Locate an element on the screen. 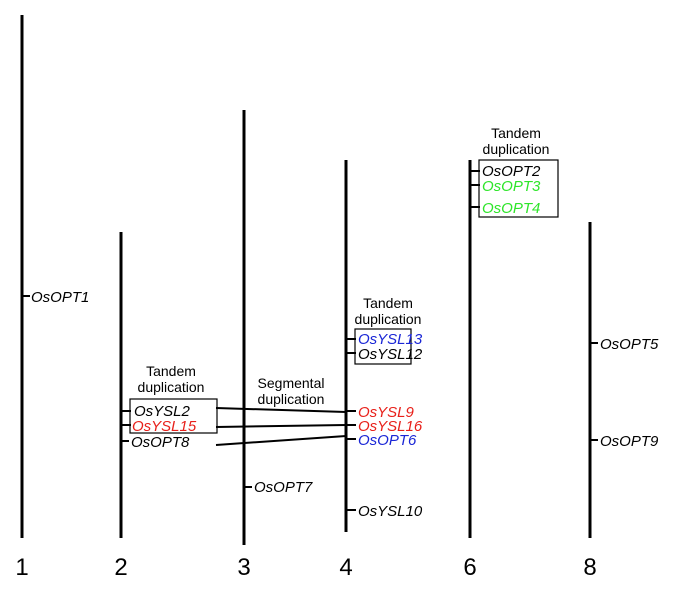  chromosome-number-8: 8 is located at coordinates (589, 567).